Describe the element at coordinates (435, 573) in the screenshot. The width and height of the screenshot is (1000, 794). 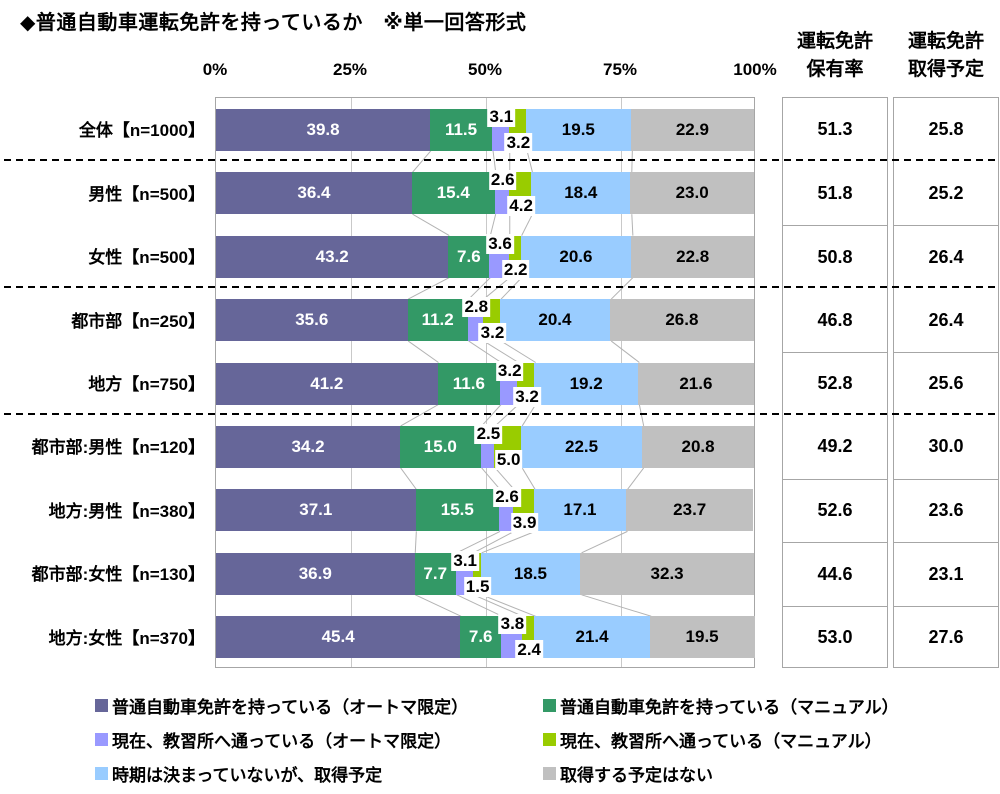
I see `bar-value-label: 7.7` at that location.